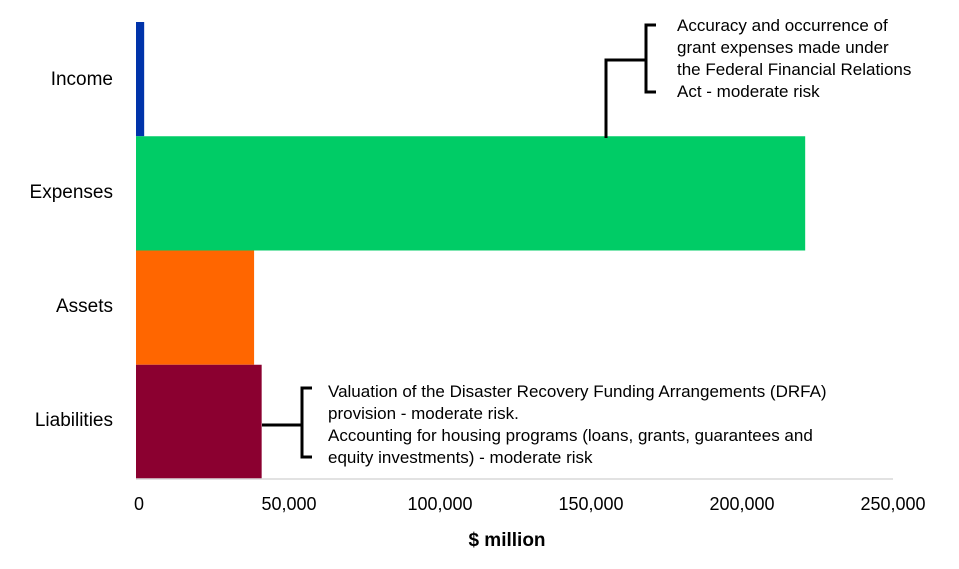 This screenshot has height=569, width=959. What do you see at coordinates (423, 413) in the screenshot?
I see `annotation-line: provision - moderate risk.` at bounding box center [423, 413].